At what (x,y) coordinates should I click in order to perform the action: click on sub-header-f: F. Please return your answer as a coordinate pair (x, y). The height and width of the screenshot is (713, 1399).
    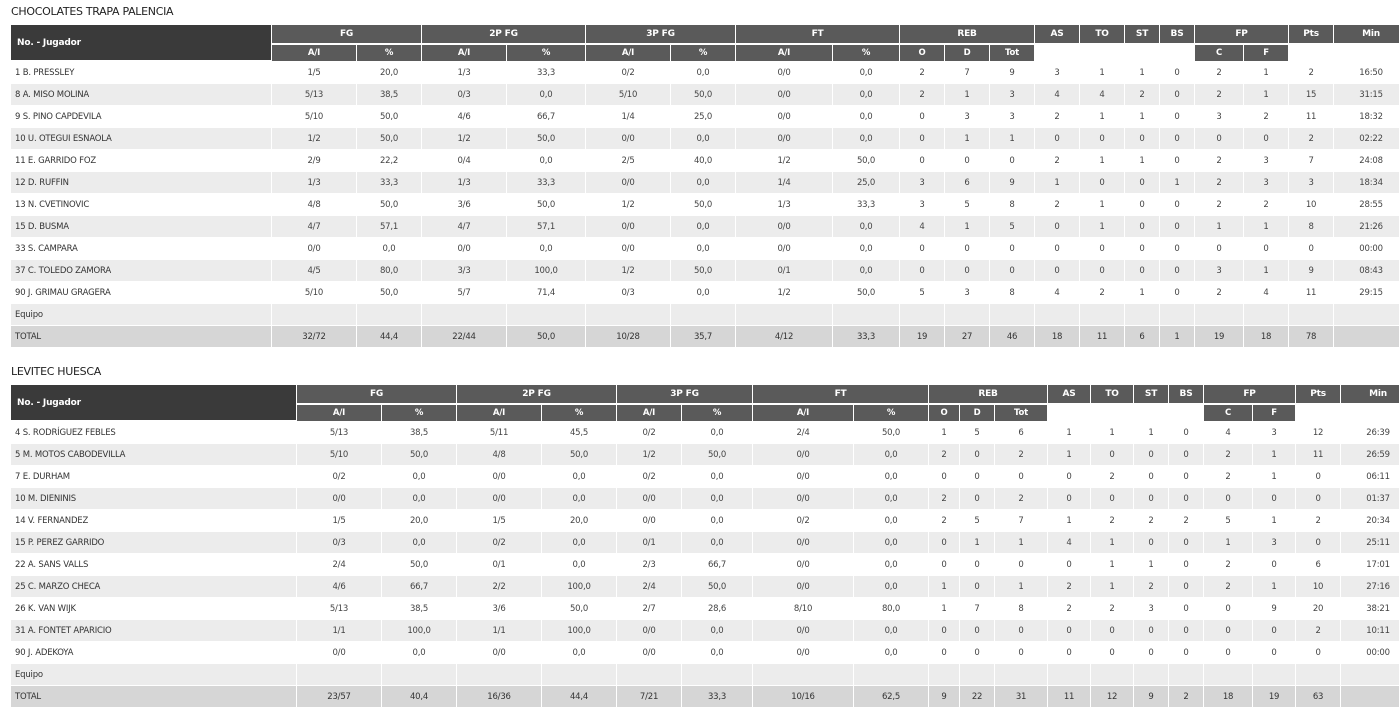
    Looking at the image, I should click on (1274, 413).